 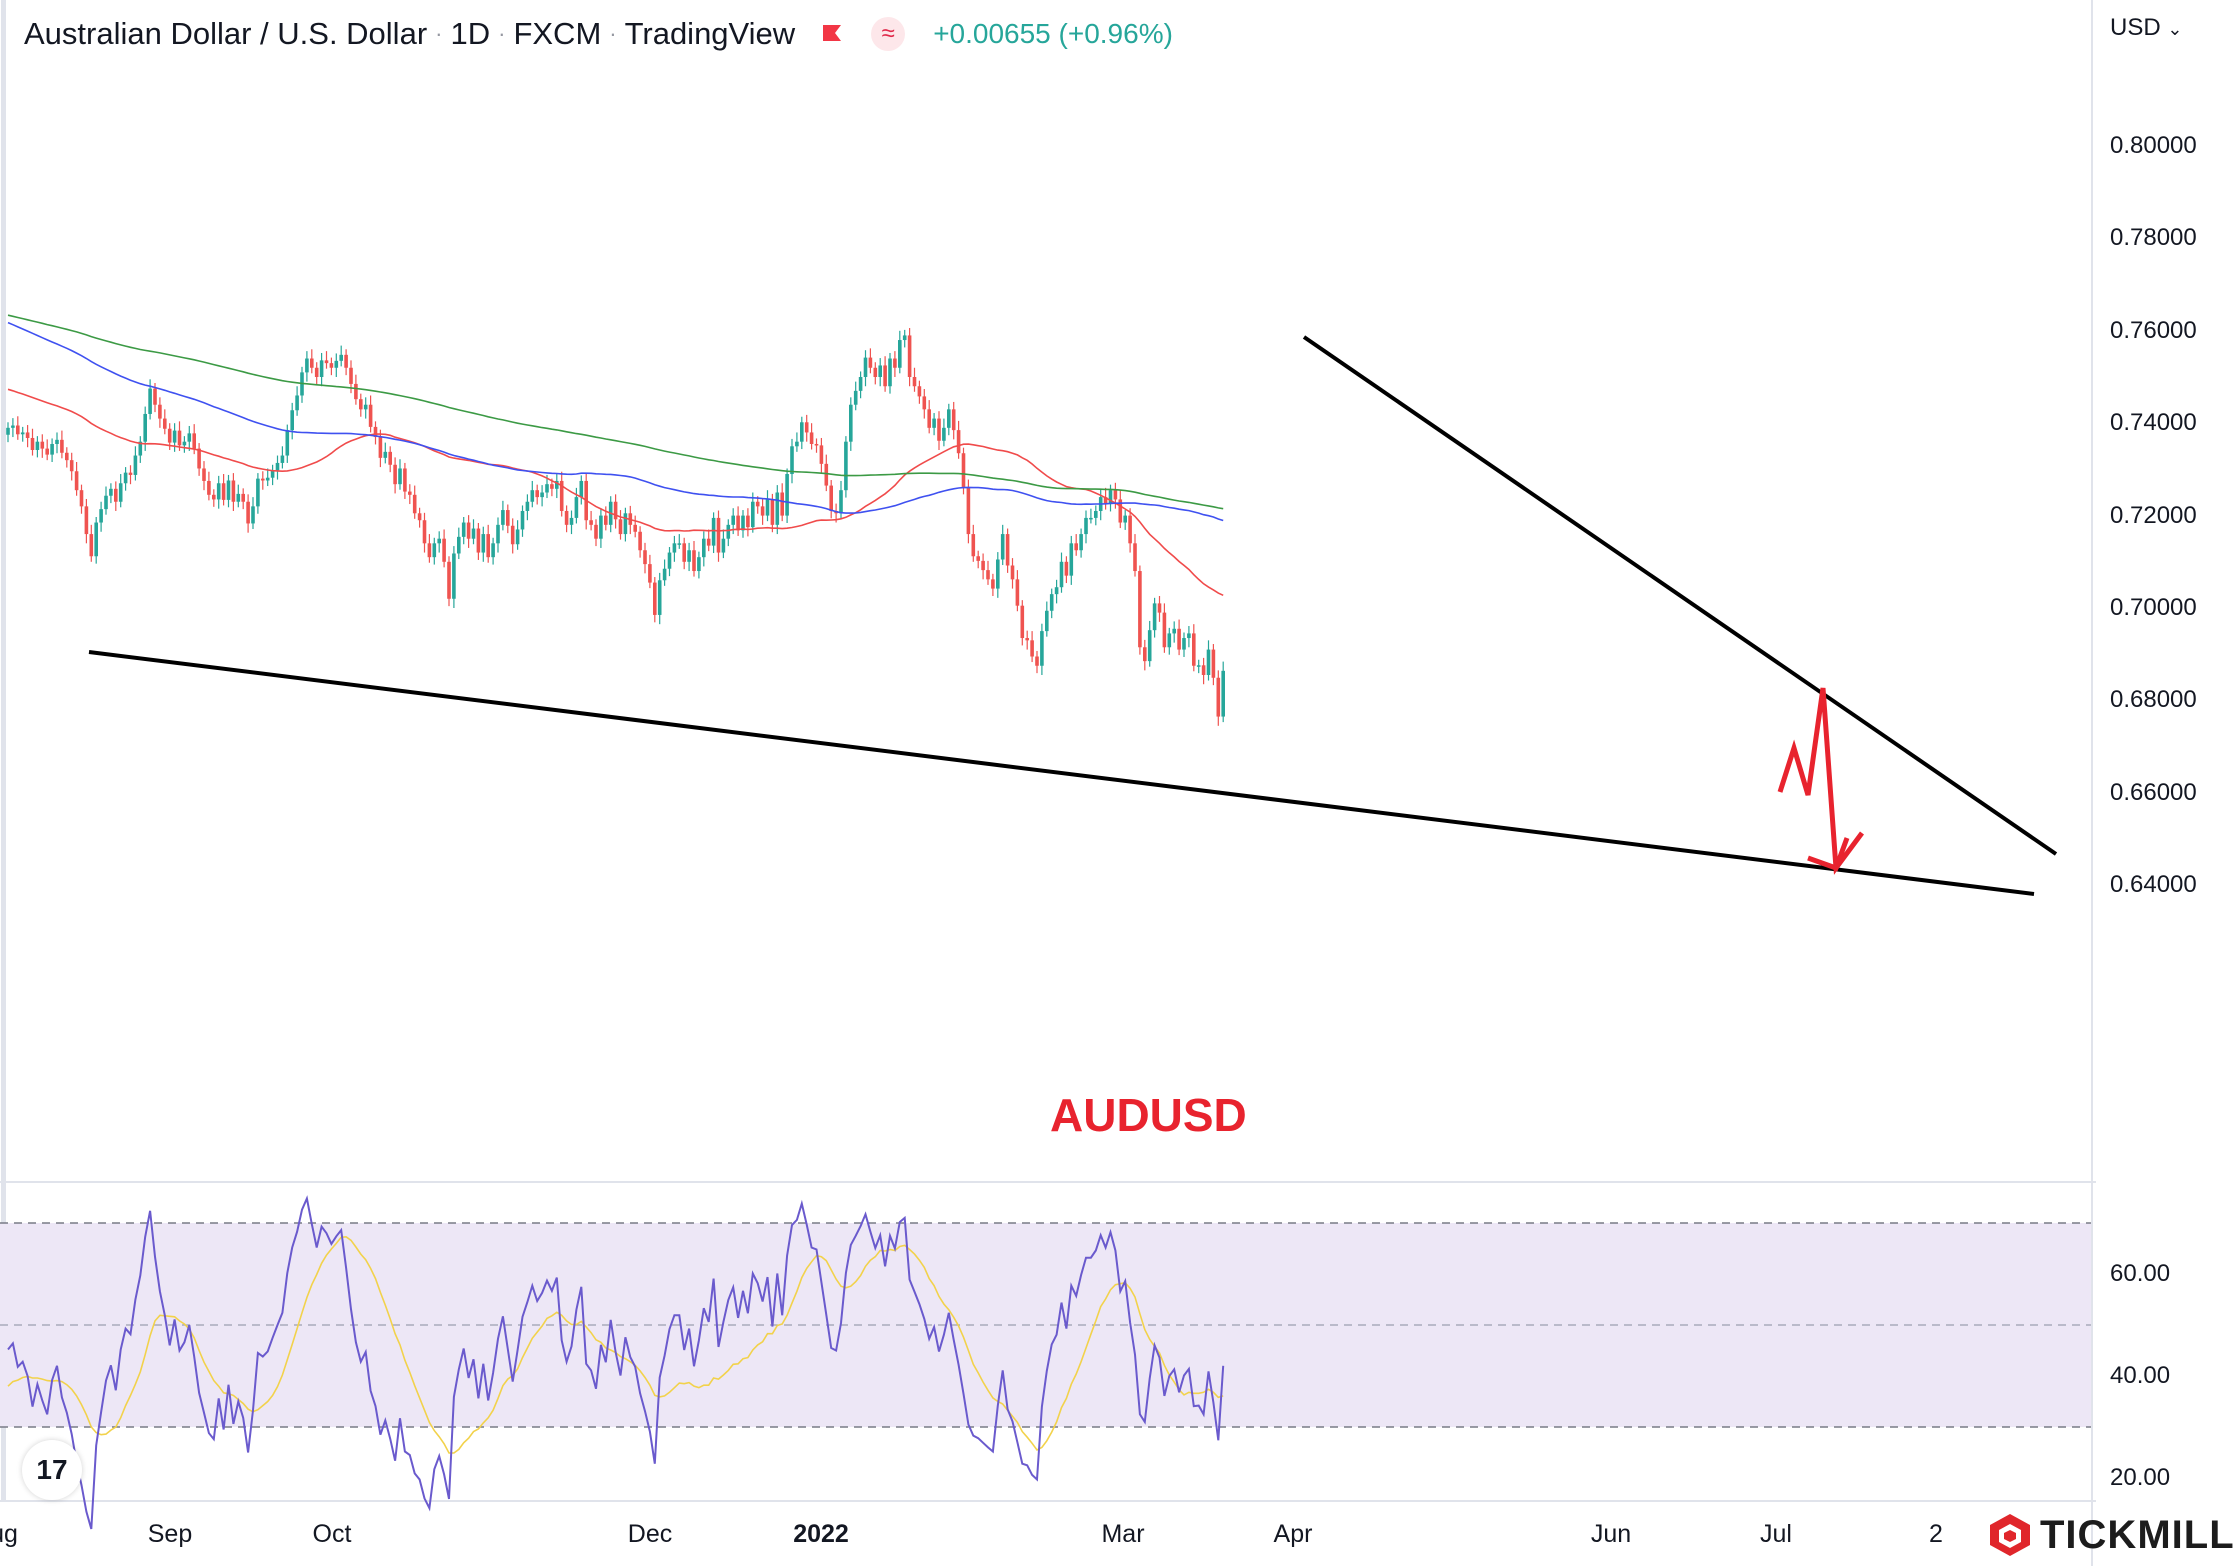 I want to click on rsi-line, so click(x=616, y=1362).